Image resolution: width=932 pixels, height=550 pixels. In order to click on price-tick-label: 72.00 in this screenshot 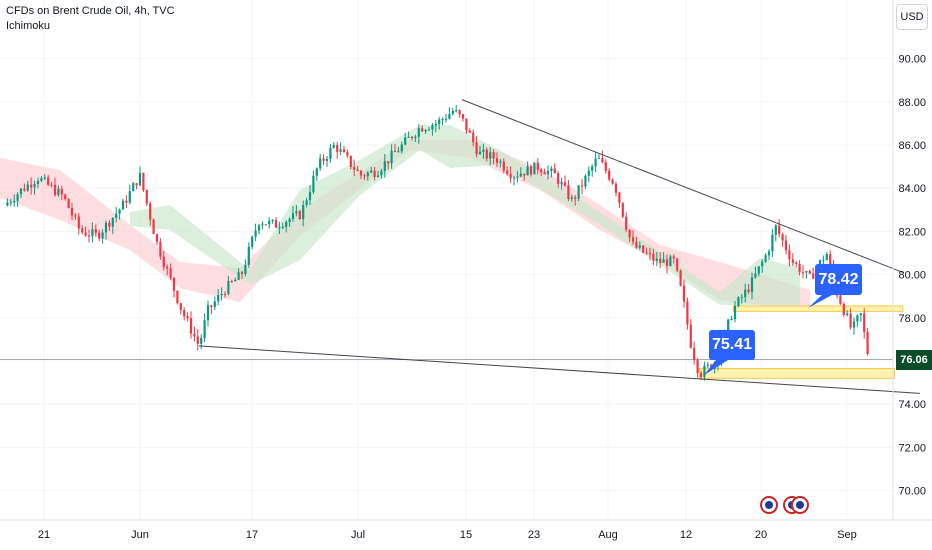, I will do `click(912, 448)`.